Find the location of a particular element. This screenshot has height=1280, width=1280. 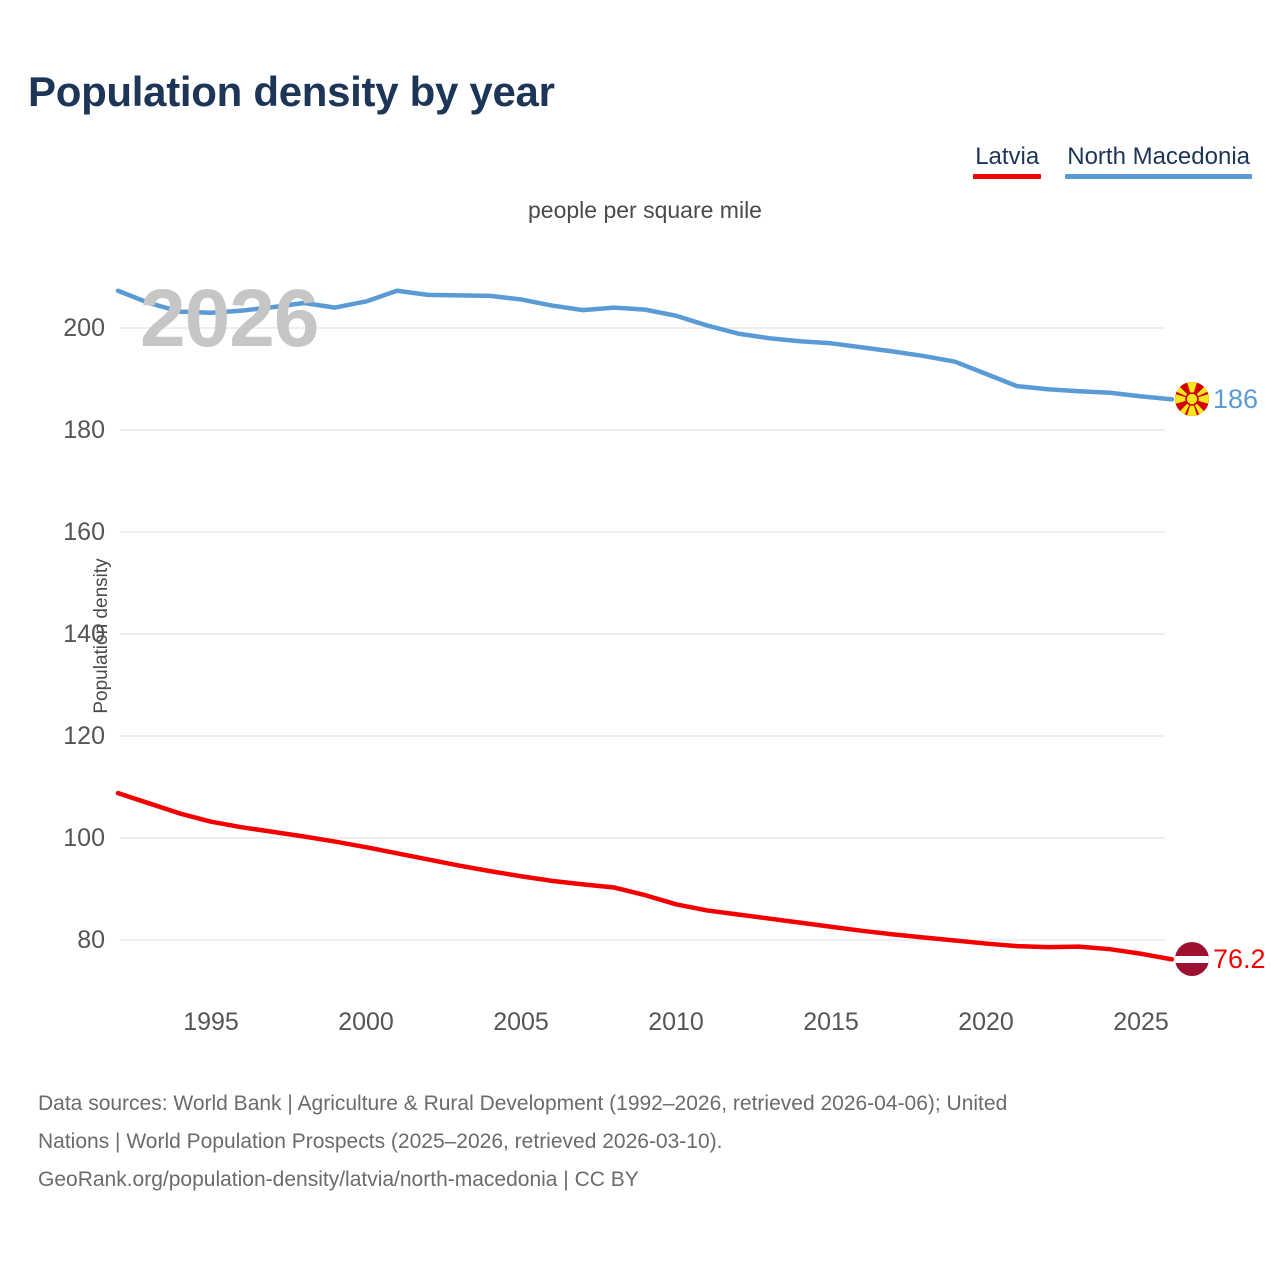

endpoint-north-macedonia: 186 is located at coordinates (1217, 399).